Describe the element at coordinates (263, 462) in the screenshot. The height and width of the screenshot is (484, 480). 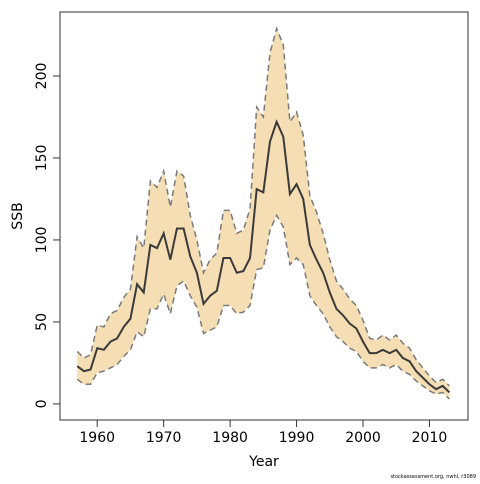
I see `x-axis-label: Year` at that location.